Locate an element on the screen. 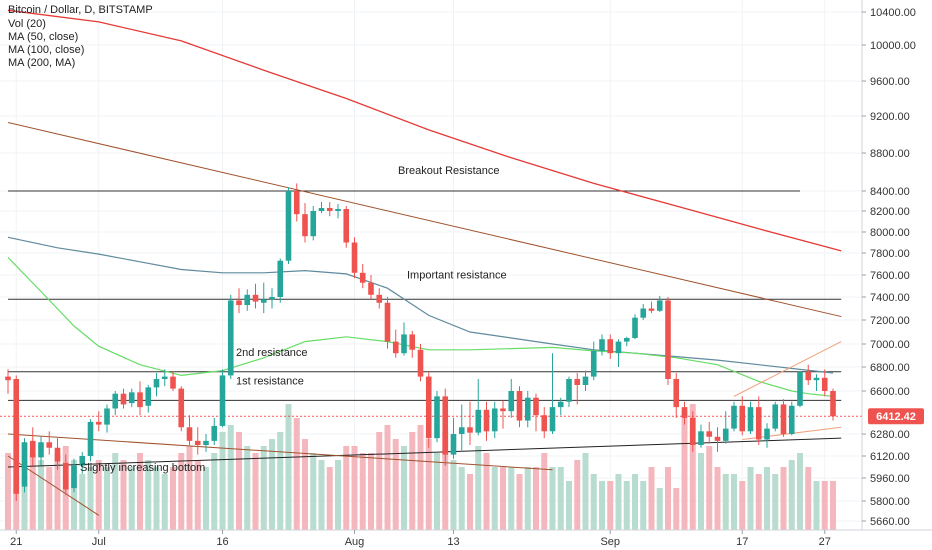  price-tick-label: 10000.00 is located at coordinates (893, 46).